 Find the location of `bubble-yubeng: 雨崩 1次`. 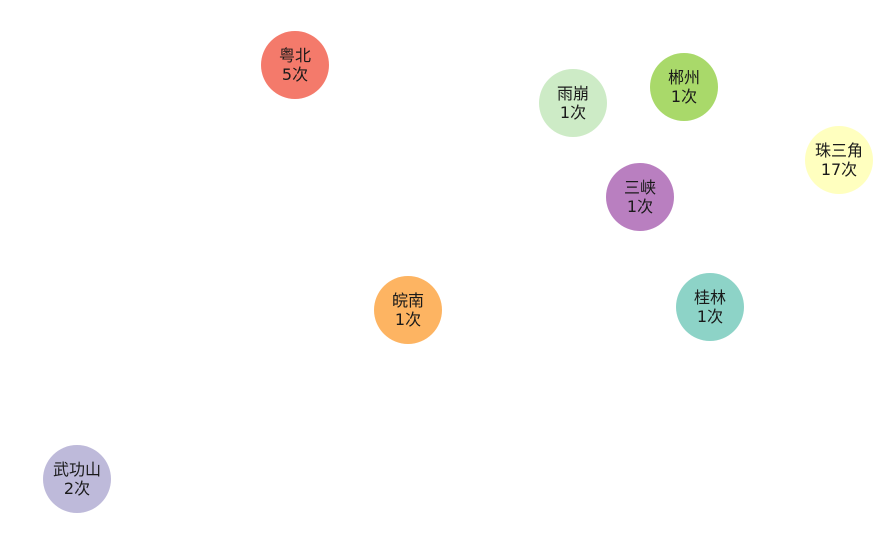

bubble-yubeng: 雨崩 1次 is located at coordinates (573, 103).